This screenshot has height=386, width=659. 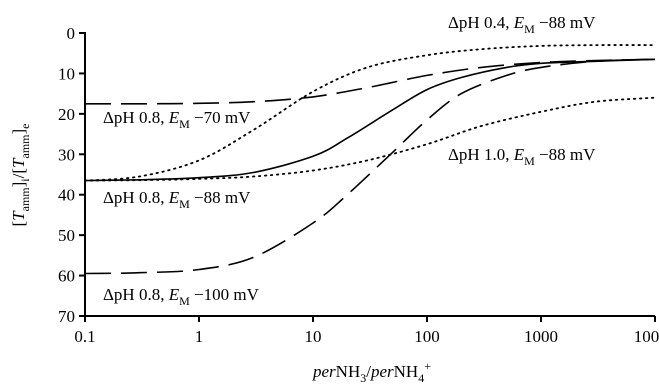 What do you see at coordinates (20, 174) in the screenshot?
I see `y-axis-title: [Tamm​]i​/[Tamm​]e​` at bounding box center [20, 174].